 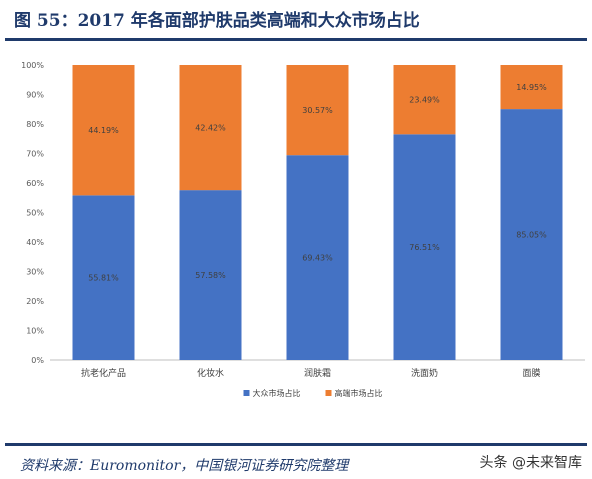 What do you see at coordinates (210, 373) in the screenshot?
I see `x-tick-label: 化妆水` at bounding box center [210, 373].